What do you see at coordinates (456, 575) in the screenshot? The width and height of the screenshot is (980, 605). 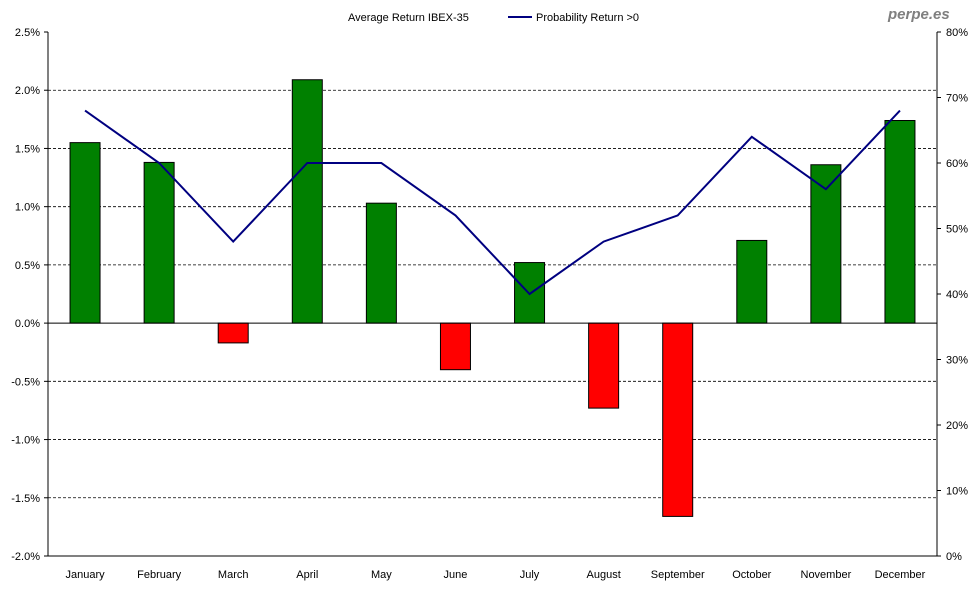 I see `x-tick-label: June` at bounding box center [456, 575].